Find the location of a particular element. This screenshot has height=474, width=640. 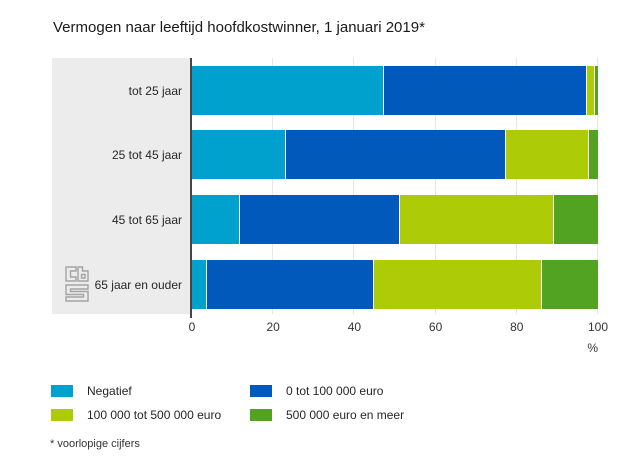

legend-label: Negatief is located at coordinates (109, 391).